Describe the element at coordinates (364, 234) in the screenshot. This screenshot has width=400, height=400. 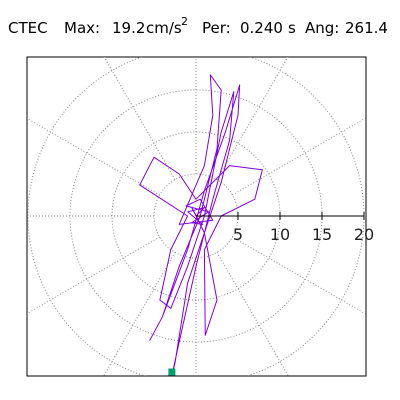
I see `r-tick-label: 20` at that location.